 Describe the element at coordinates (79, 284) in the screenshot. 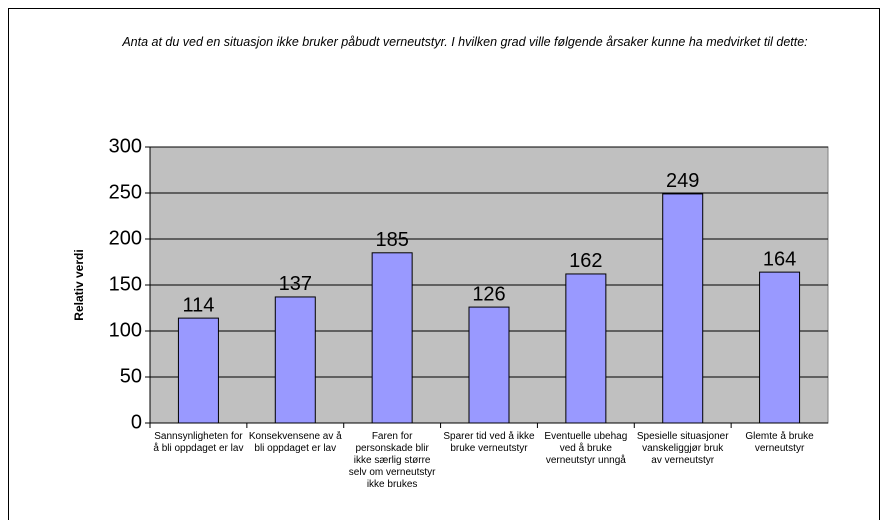

I see `y-axis-label: Relativ verdi` at that location.